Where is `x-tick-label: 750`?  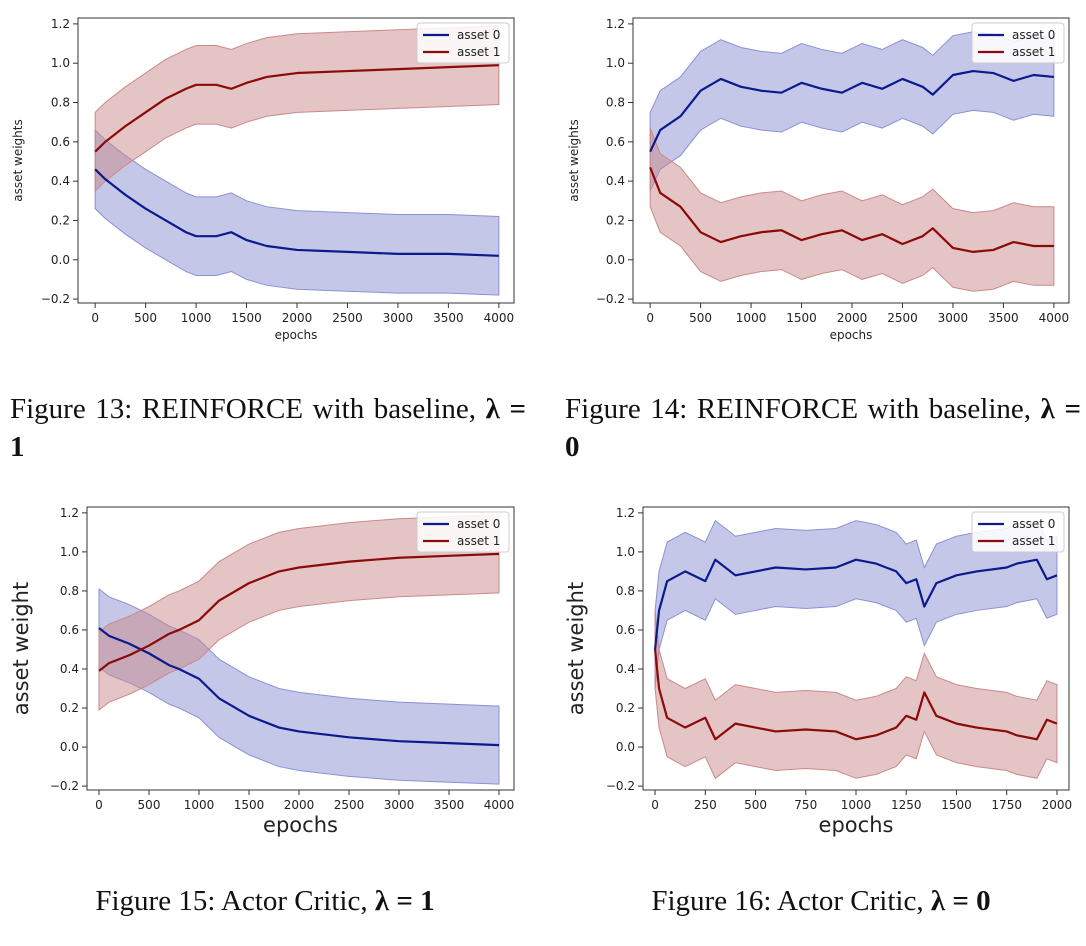 x-tick-label: 750 is located at coordinates (805, 805).